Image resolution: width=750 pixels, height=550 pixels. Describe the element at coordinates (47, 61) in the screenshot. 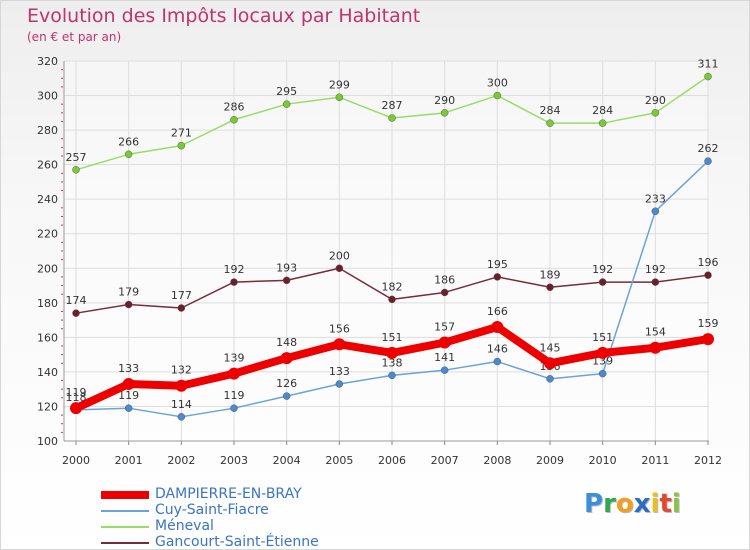

I see `y-tick-label: 320` at that location.